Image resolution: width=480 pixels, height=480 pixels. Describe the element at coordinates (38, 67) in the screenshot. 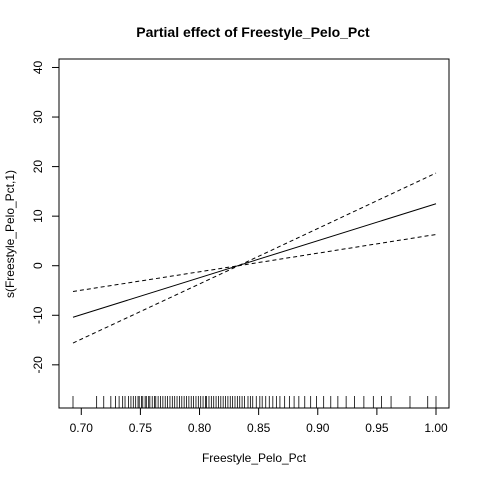

I see `y-tick-label: 40` at that location.